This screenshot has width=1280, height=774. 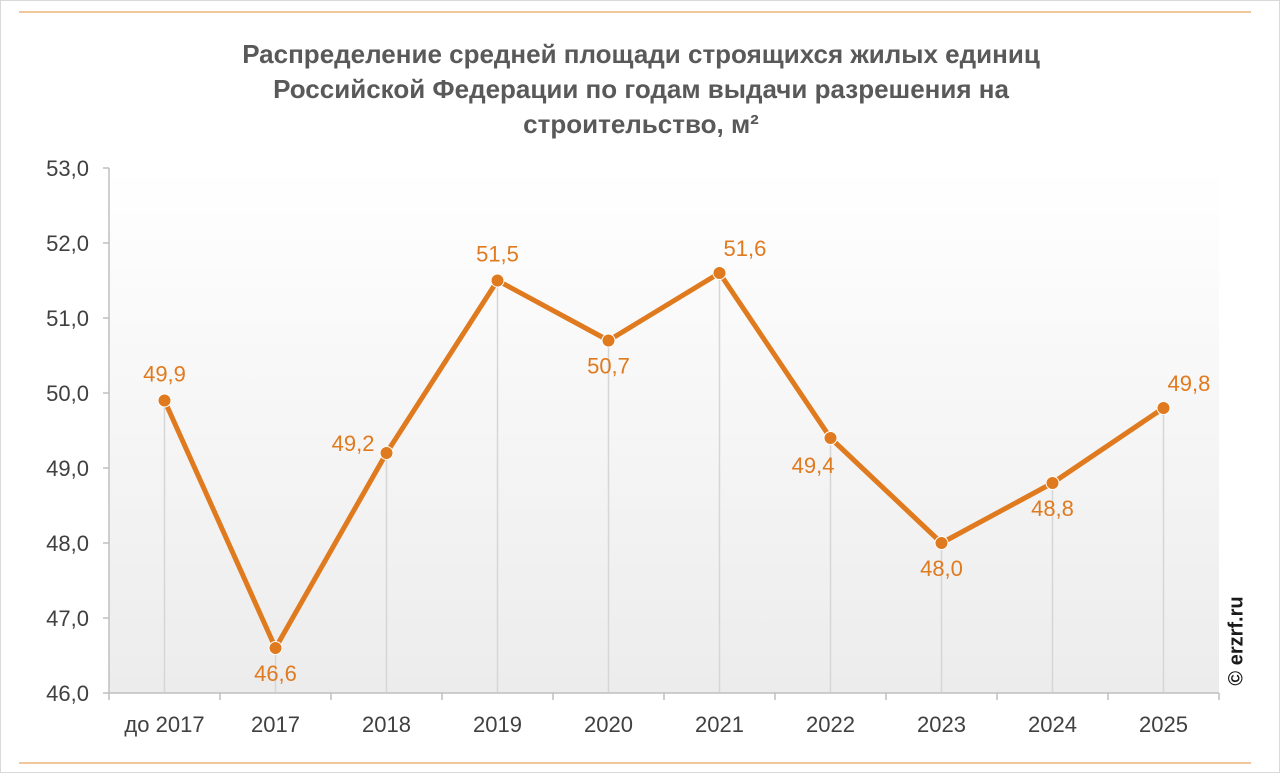 I want to click on y-axis-tick-labels: 46,0 47,0 48,0 49,0 50,0 51,0 52,0 53,0, so click(x=67, y=431).